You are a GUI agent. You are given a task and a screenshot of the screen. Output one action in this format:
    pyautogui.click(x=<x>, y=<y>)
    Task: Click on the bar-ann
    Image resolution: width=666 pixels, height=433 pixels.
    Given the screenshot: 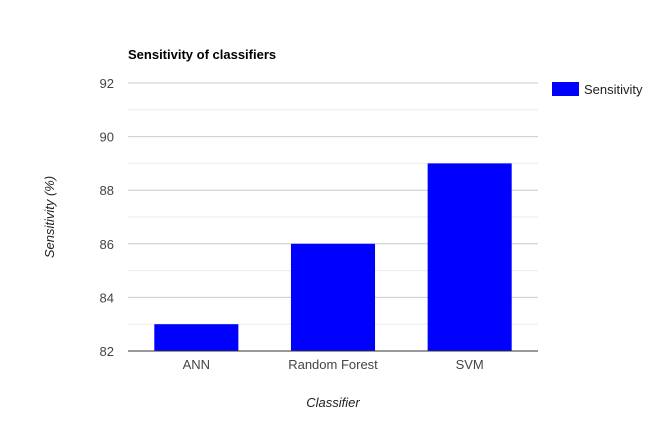 What is the action you would take?
    pyautogui.click(x=196, y=337)
    